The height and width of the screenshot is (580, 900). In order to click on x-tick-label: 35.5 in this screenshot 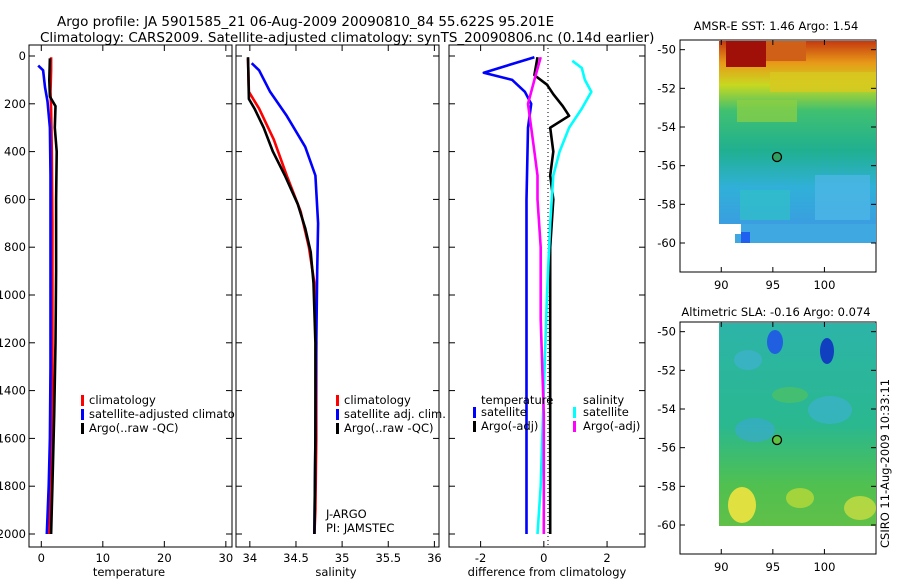, I will do `click(388, 558)`.